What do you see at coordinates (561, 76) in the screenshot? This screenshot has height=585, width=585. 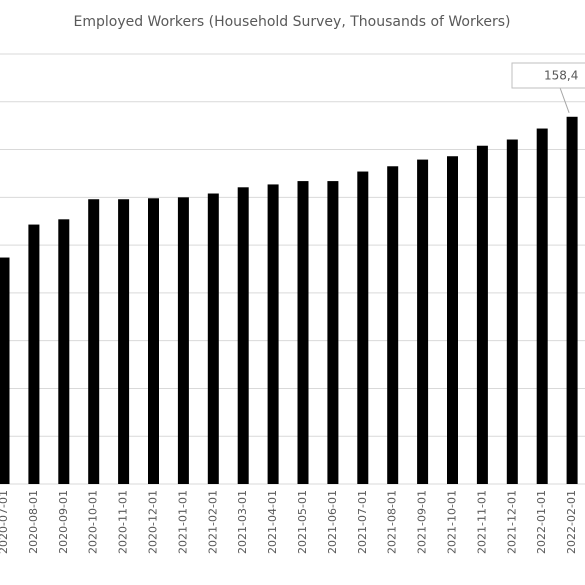 I see `data-label: 158,4` at bounding box center [561, 76].